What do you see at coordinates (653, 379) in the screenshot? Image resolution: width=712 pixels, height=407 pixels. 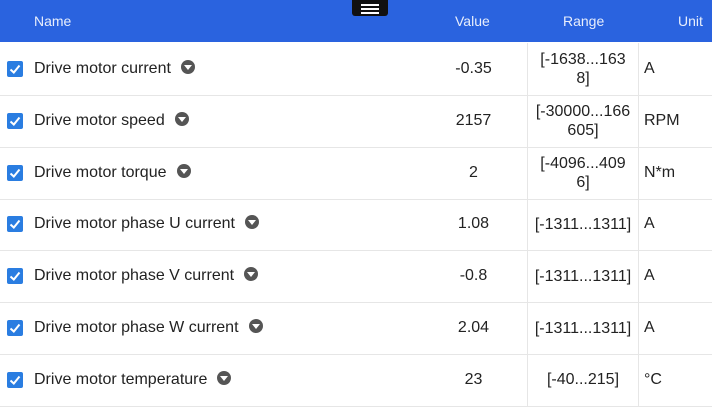 I see `parameter-unit: °C` at bounding box center [653, 379].